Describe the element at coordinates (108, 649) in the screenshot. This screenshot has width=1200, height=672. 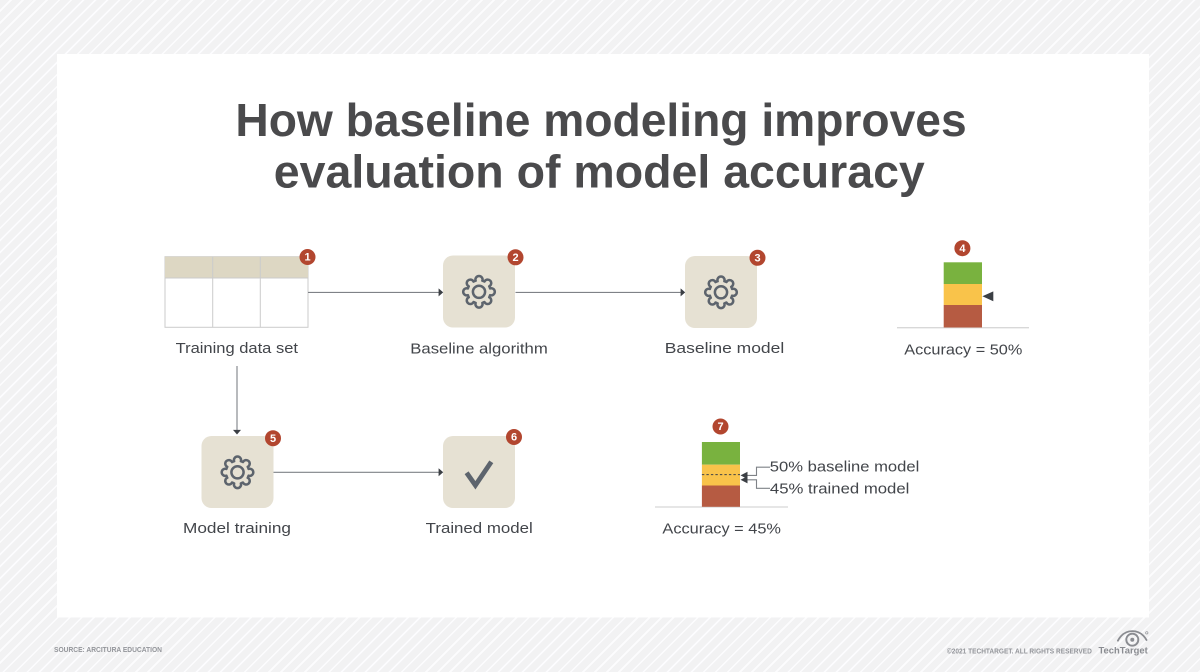
I see `svg-text: SOURCE: ARCITURA EDUCATION` at that location.